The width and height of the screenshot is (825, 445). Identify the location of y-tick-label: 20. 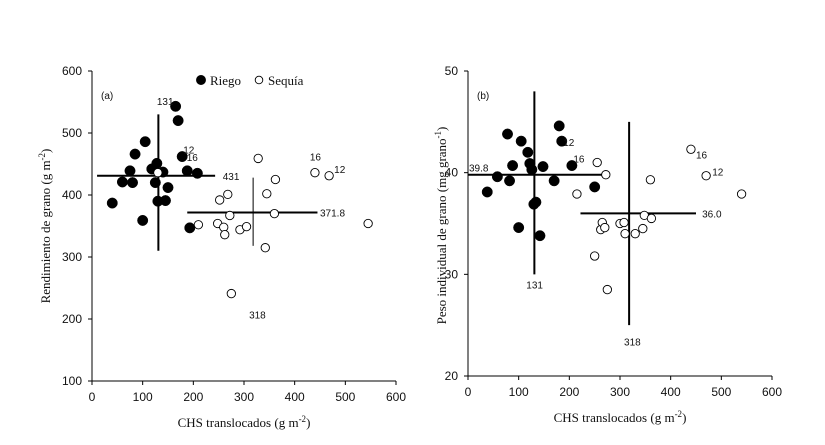
(452, 376).